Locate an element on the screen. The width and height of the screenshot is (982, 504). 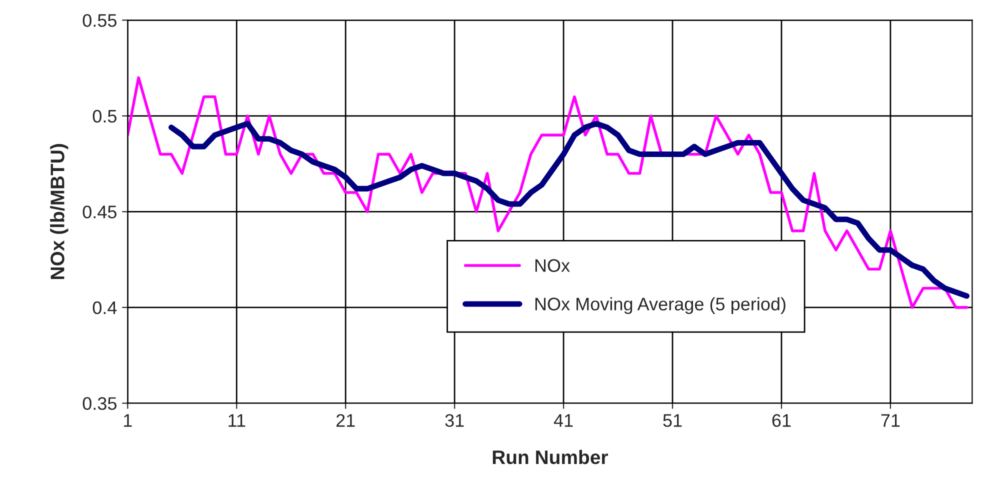
x-tick-label: 41 is located at coordinates (563, 420).